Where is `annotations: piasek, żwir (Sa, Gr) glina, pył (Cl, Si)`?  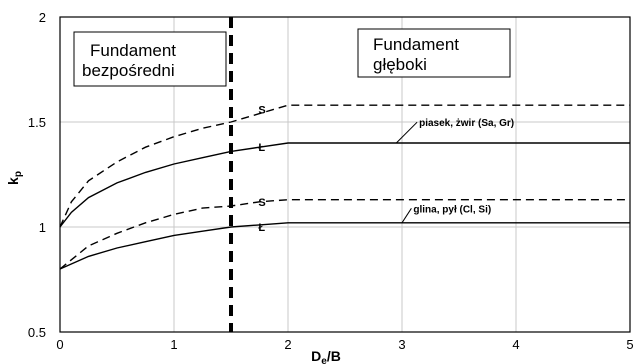
annotations: piasek, żwir (Sa, Gr) glina, pył (Cl, Si) is located at coordinates (454, 171).